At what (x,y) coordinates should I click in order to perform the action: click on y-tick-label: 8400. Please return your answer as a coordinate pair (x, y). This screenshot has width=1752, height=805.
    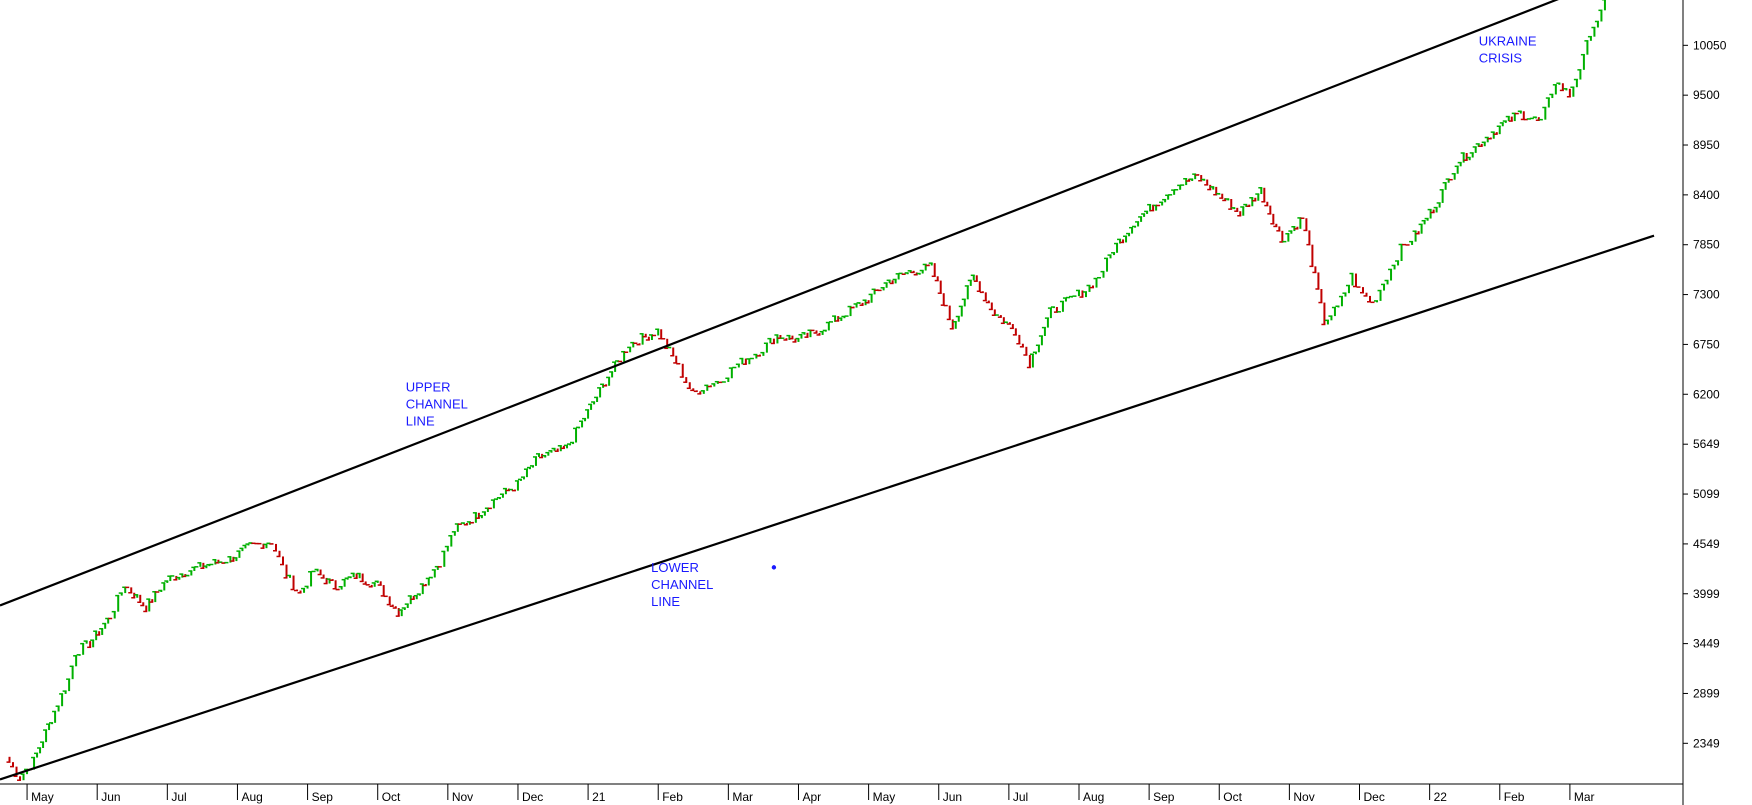
    Looking at the image, I should click on (1706, 195).